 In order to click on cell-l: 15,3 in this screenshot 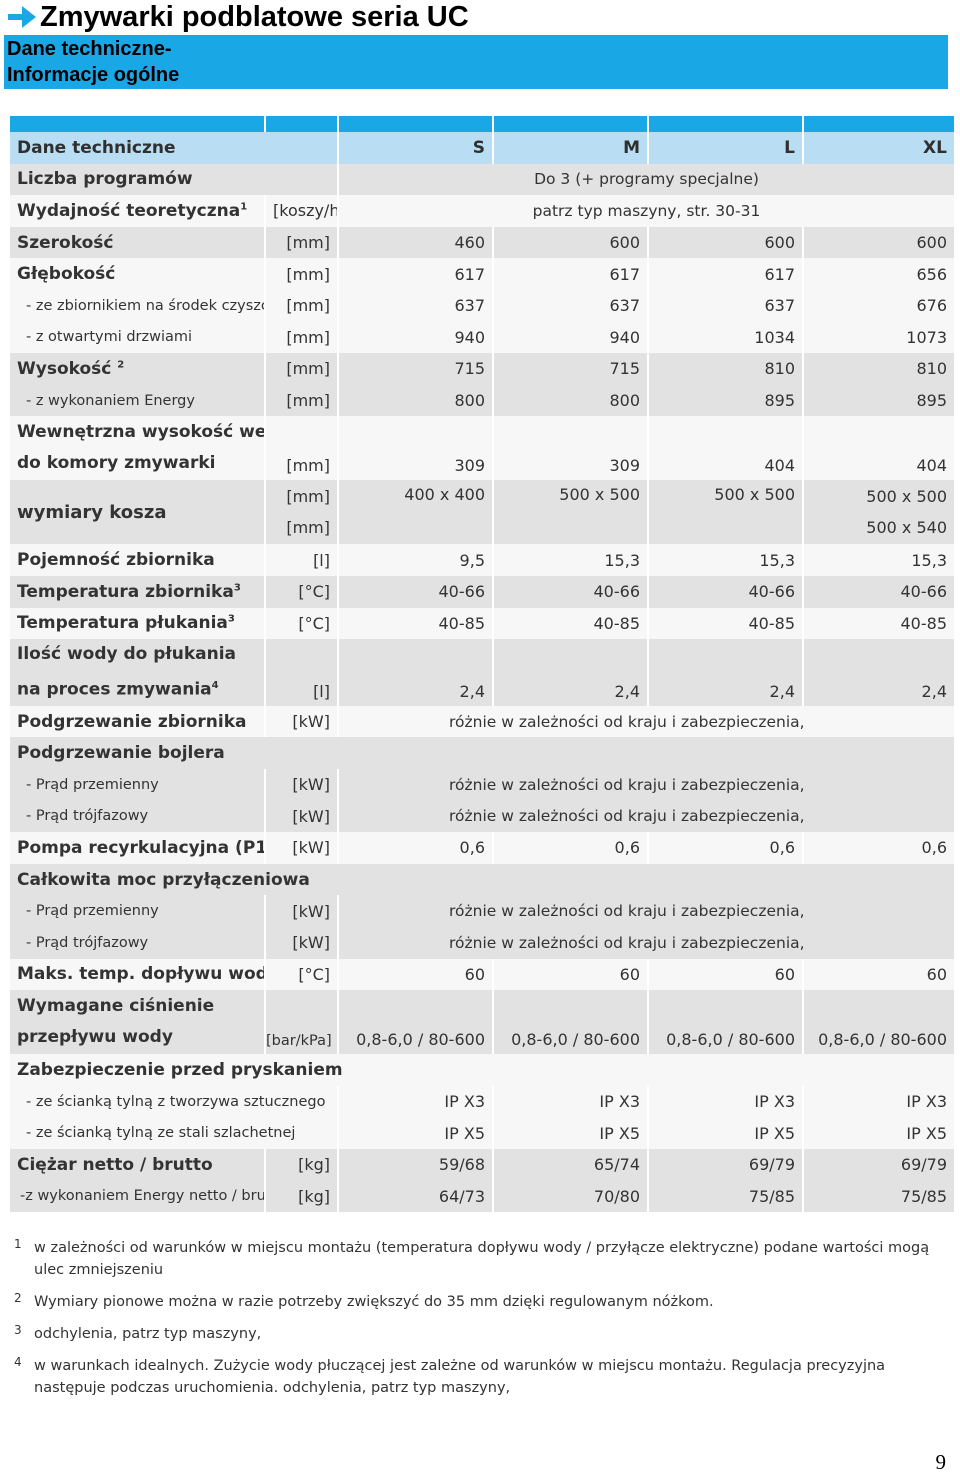, I will do `click(726, 560)`.